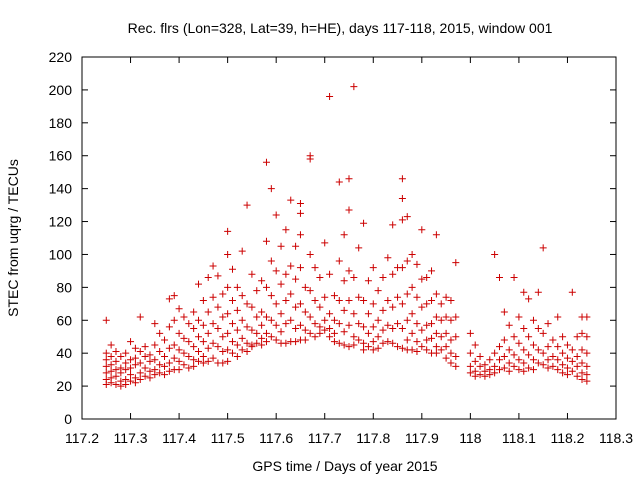  I want to click on y-tick-label: 0, so click(68, 419).